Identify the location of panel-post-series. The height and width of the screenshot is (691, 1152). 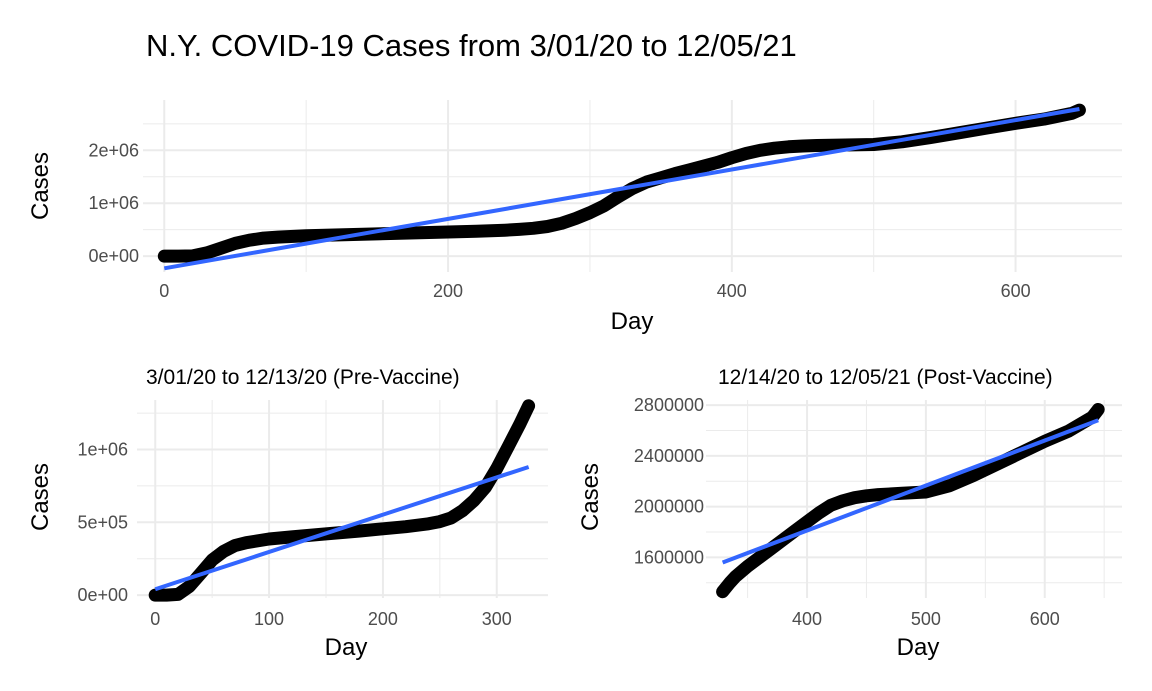
(910, 501).